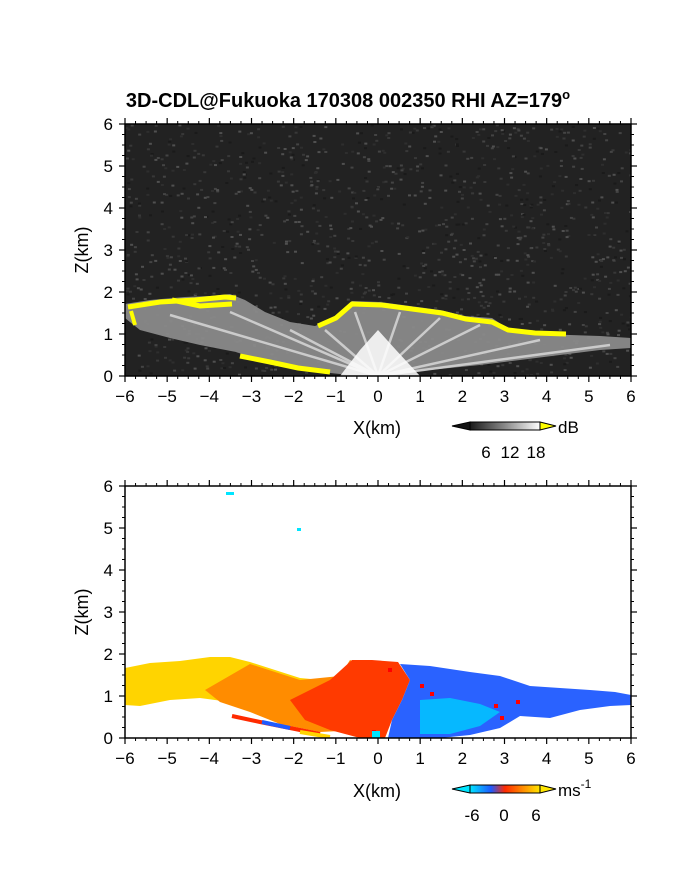 This screenshot has height=880, width=680. I want to click on x-tick-label: 3, so click(504, 396).